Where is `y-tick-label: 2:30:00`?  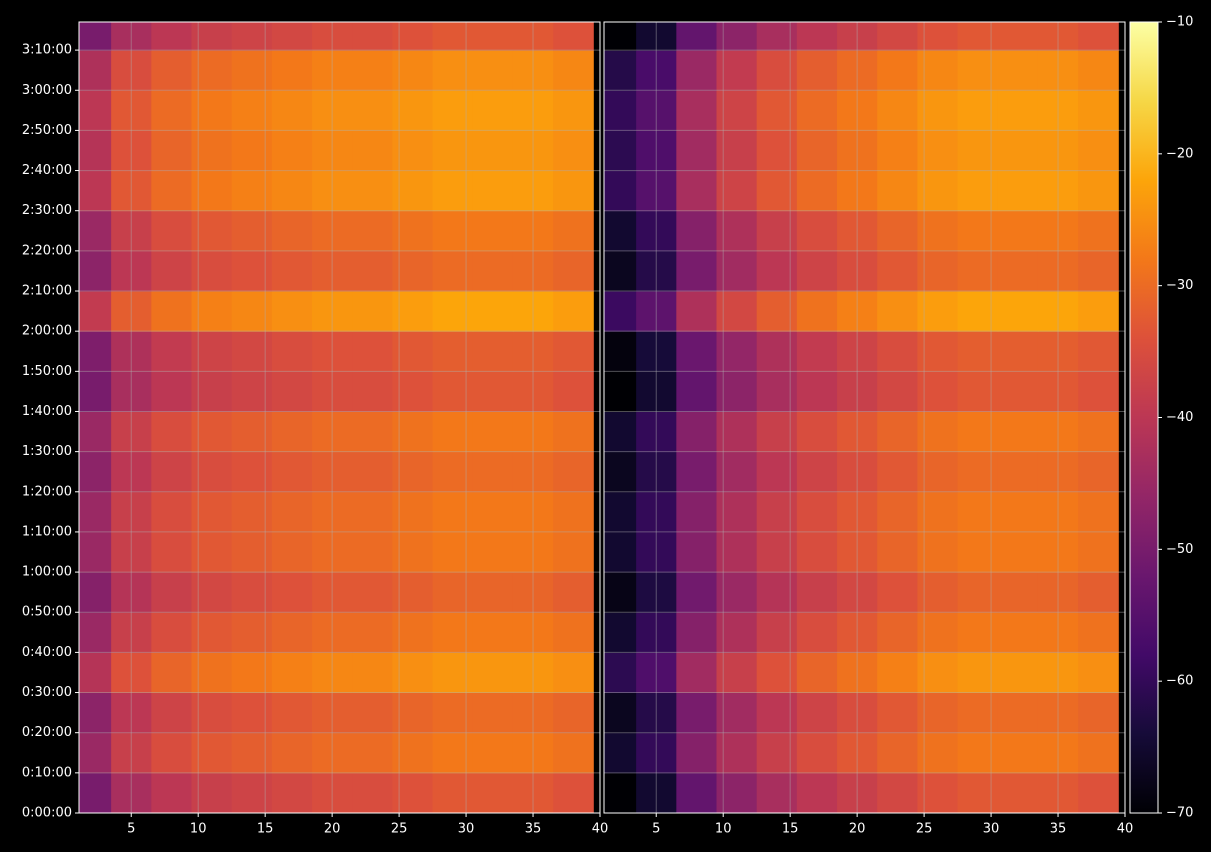
y-tick-label: 2:30:00 is located at coordinates (47, 210).